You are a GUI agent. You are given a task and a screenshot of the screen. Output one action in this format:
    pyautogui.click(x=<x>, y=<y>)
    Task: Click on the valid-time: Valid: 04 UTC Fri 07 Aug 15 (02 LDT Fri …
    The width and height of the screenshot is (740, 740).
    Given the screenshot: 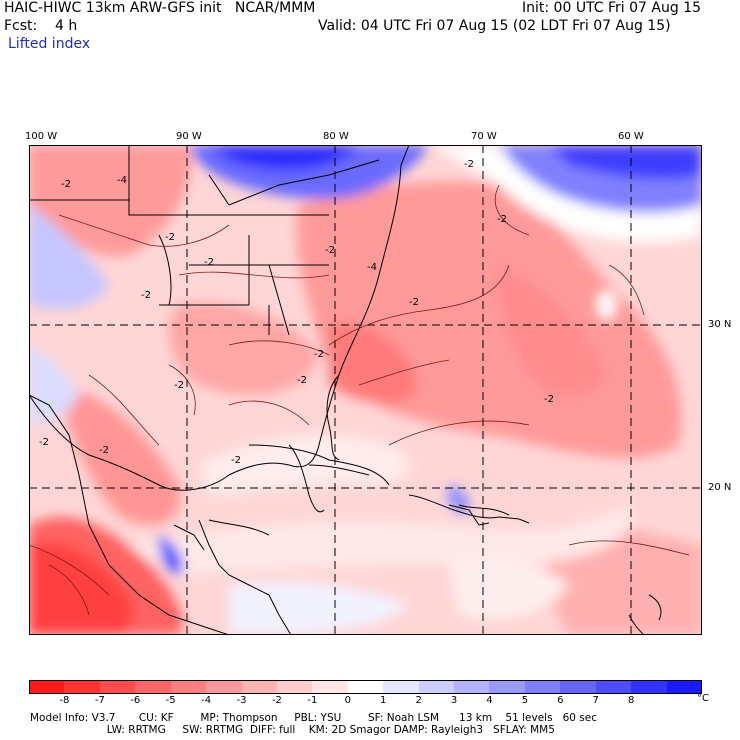 What is the action you would take?
    pyautogui.click(x=494, y=26)
    